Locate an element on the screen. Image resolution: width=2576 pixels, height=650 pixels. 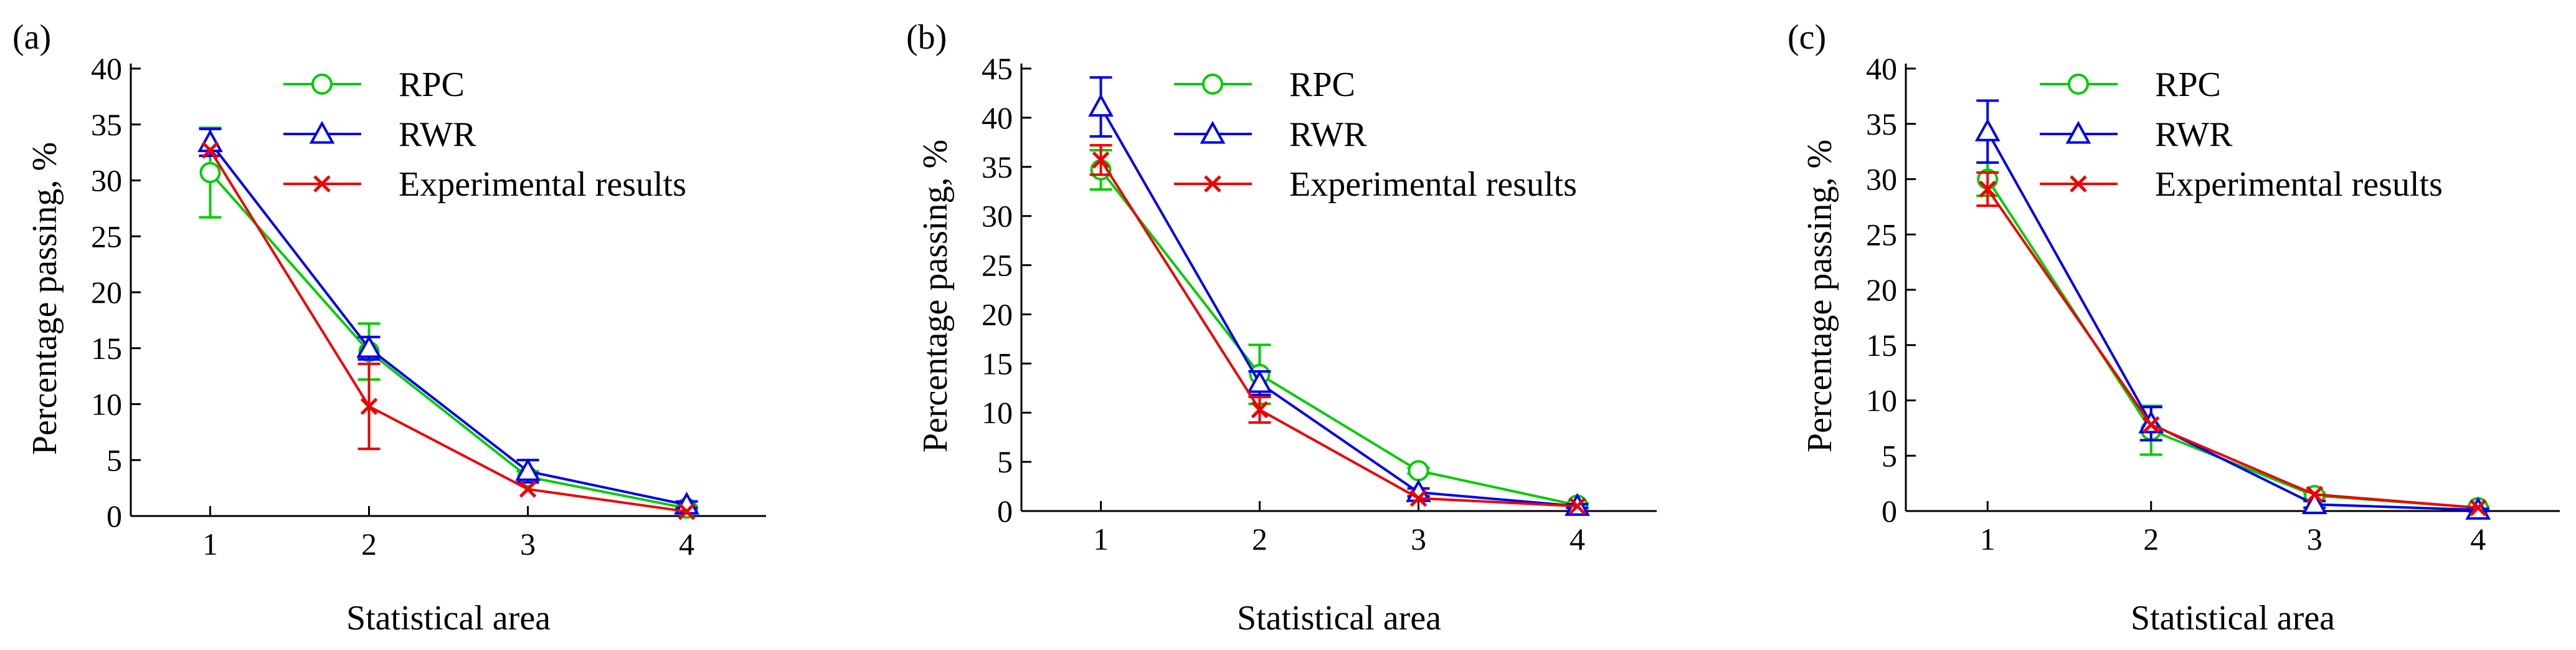
panel-label: (b) is located at coordinates (927, 37).